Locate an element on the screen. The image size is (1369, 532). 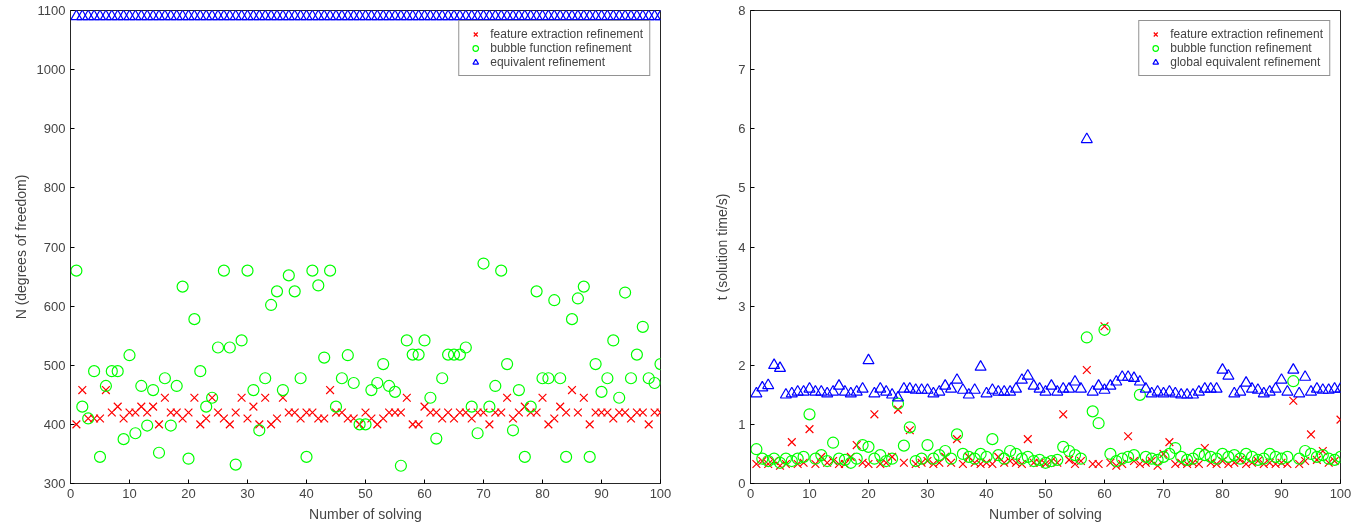
y-tick-label: 8 is located at coordinates (742, 10).